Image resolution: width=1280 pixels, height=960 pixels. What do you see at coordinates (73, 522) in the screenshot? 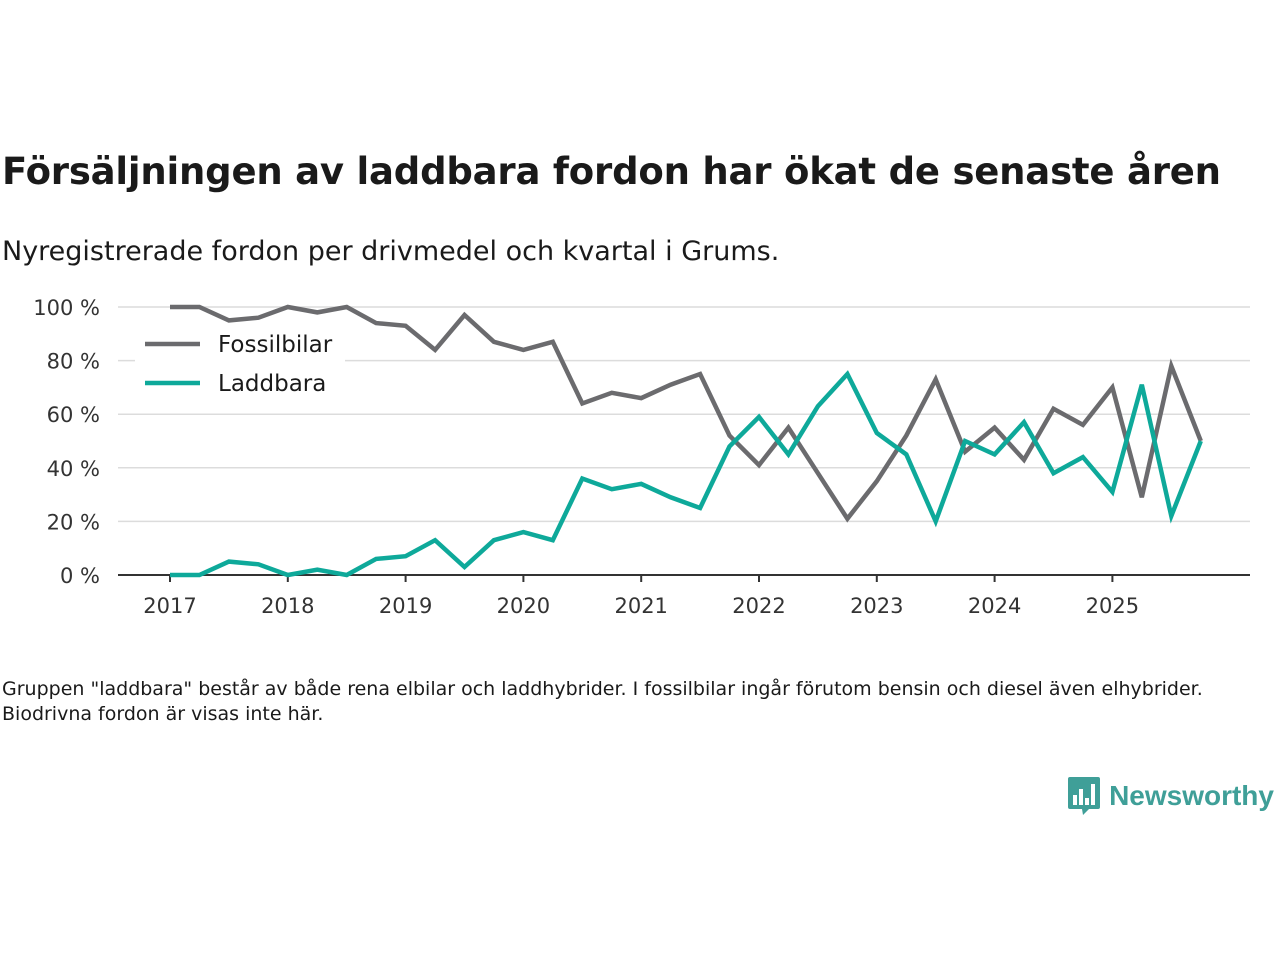
I see `y-tick-label: 20 %` at bounding box center [73, 522].